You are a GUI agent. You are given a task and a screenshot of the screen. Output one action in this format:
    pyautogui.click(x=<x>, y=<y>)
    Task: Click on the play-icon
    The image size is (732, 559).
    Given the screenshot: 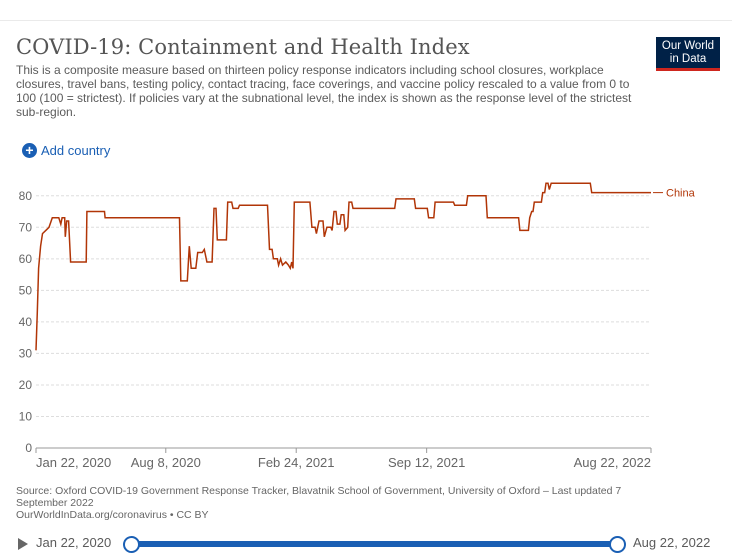 What is the action you would take?
    pyautogui.click(x=23, y=544)
    